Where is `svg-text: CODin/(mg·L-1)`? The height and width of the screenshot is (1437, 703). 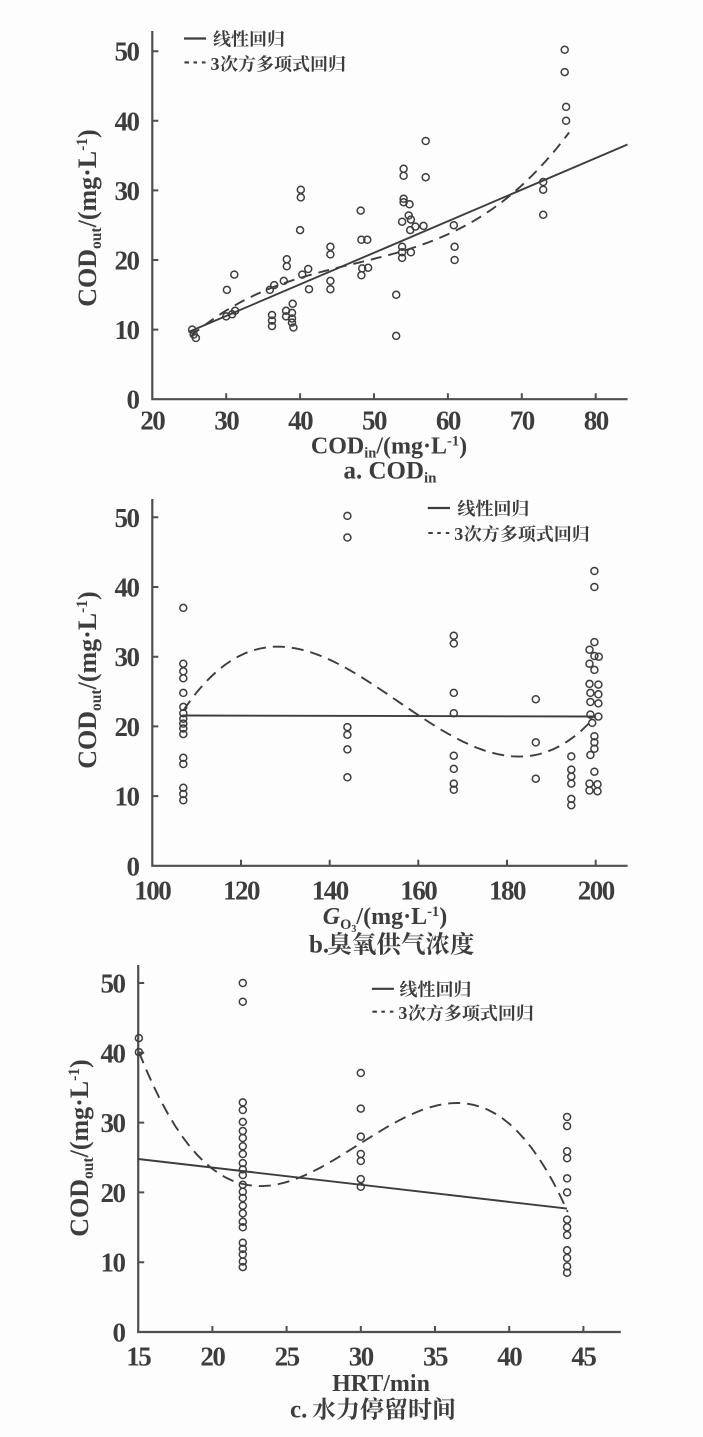
svg-text: CODin/(mg·L-1) is located at coordinates (389, 448).